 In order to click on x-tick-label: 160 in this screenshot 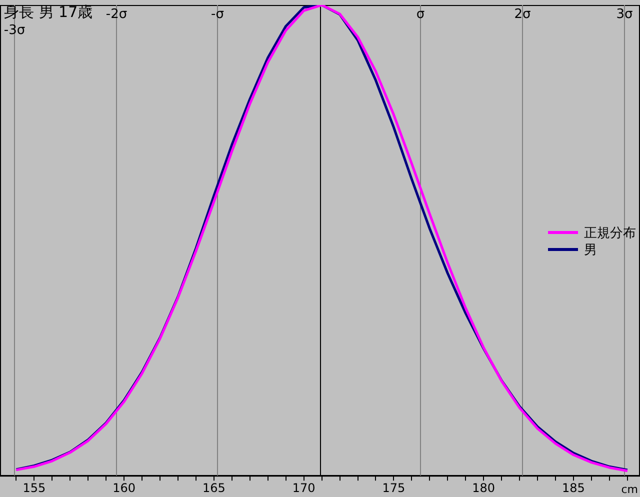, I will do `click(124, 487)`.